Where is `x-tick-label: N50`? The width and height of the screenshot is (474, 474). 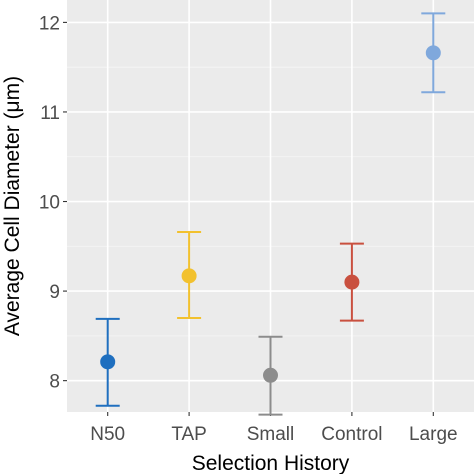 x-tick-label: N50 is located at coordinates (107, 434).